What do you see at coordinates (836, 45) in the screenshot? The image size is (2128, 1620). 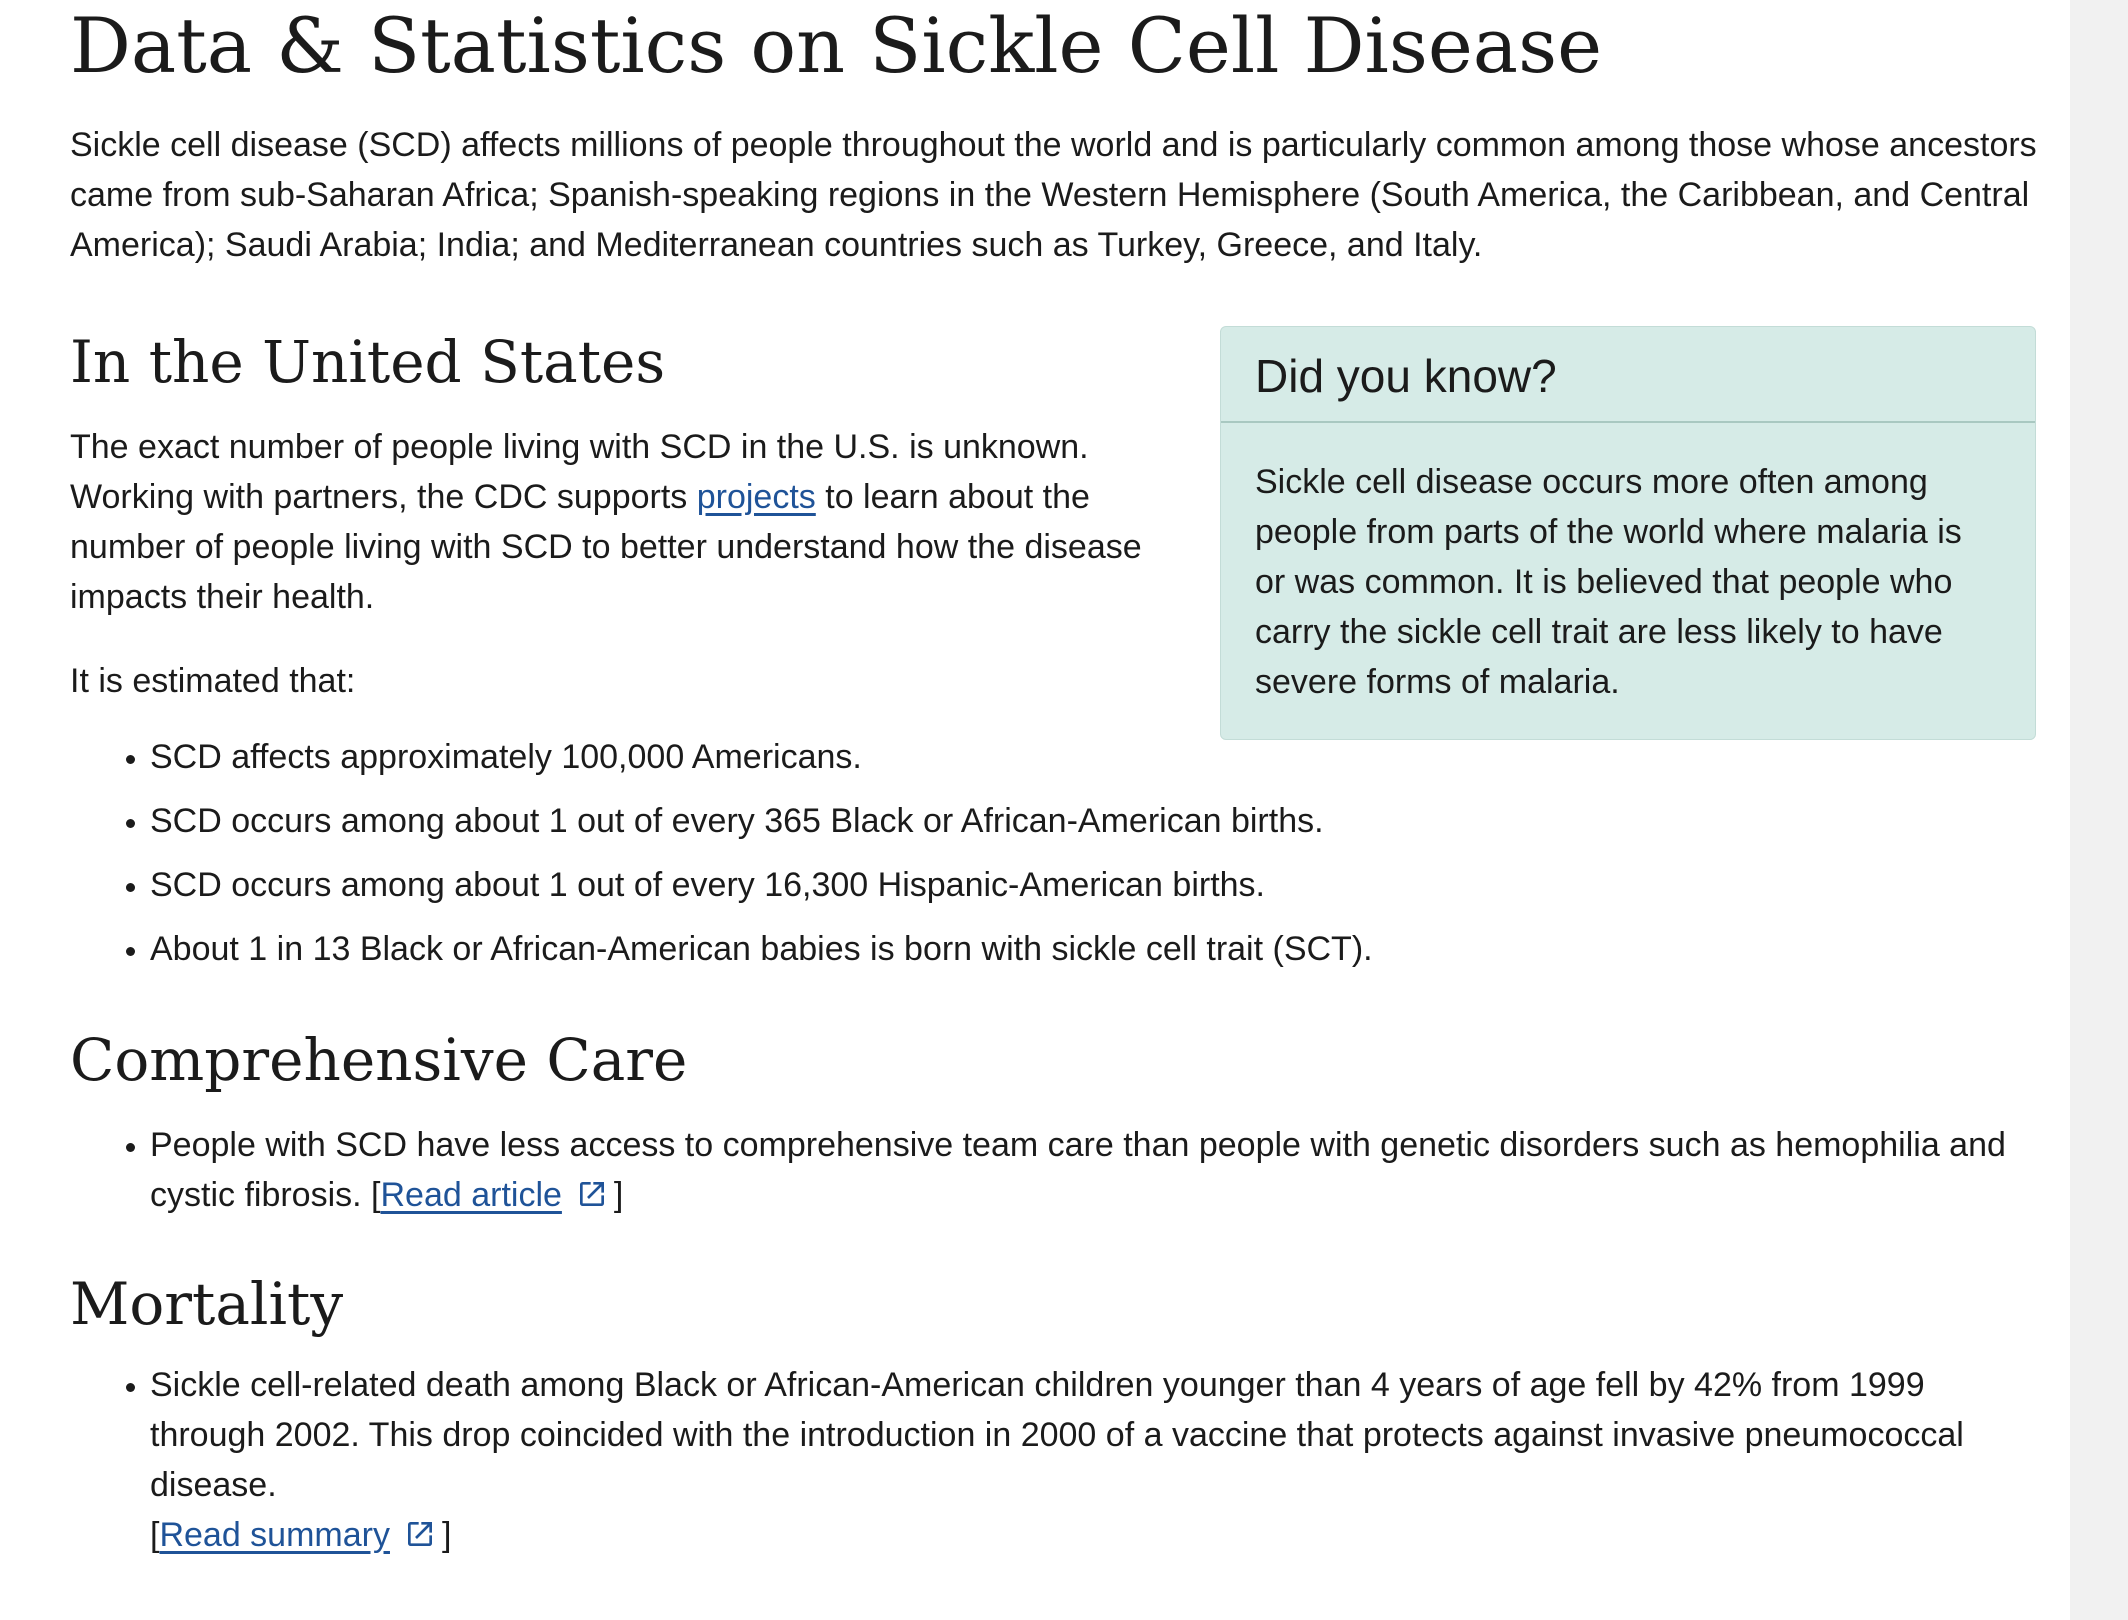 I see `page-title: Data & Statistics on Sickle Cell Disease` at bounding box center [836, 45].